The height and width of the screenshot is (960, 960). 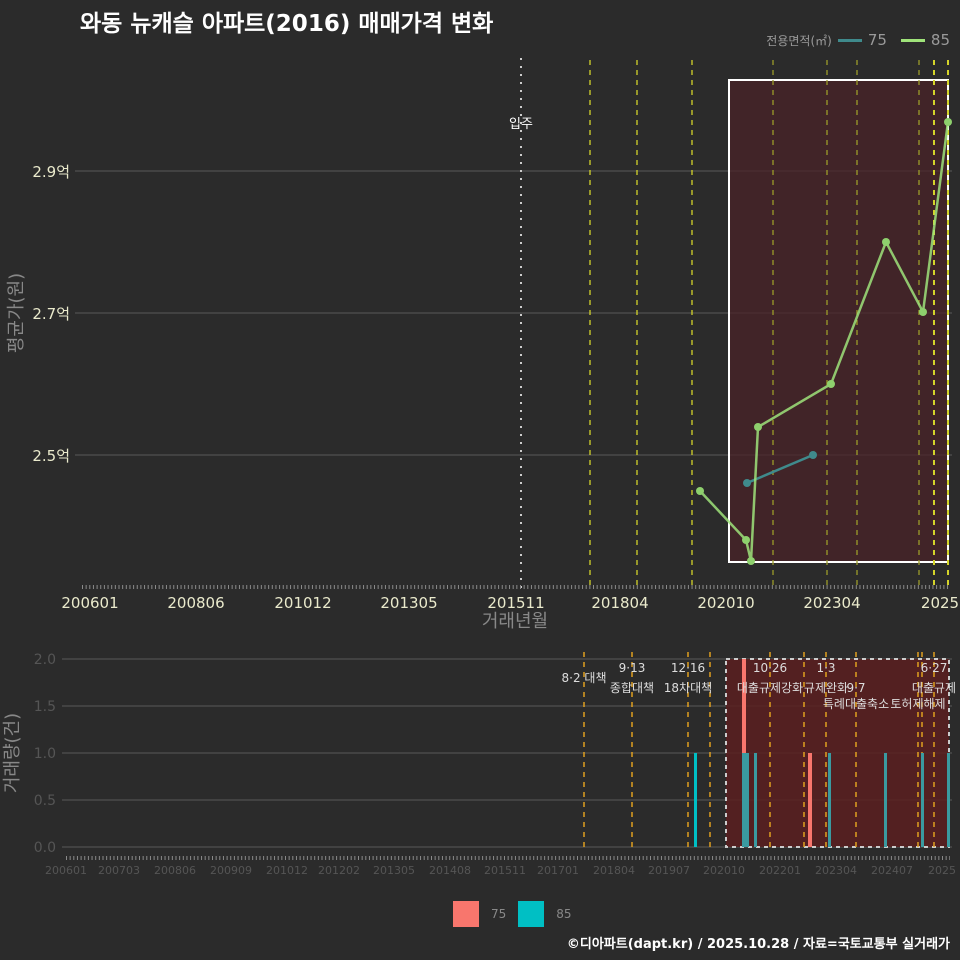 What do you see at coordinates (51, 172) in the screenshot?
I see `svg-text: 2.9억` at bounding box center [51, 172].